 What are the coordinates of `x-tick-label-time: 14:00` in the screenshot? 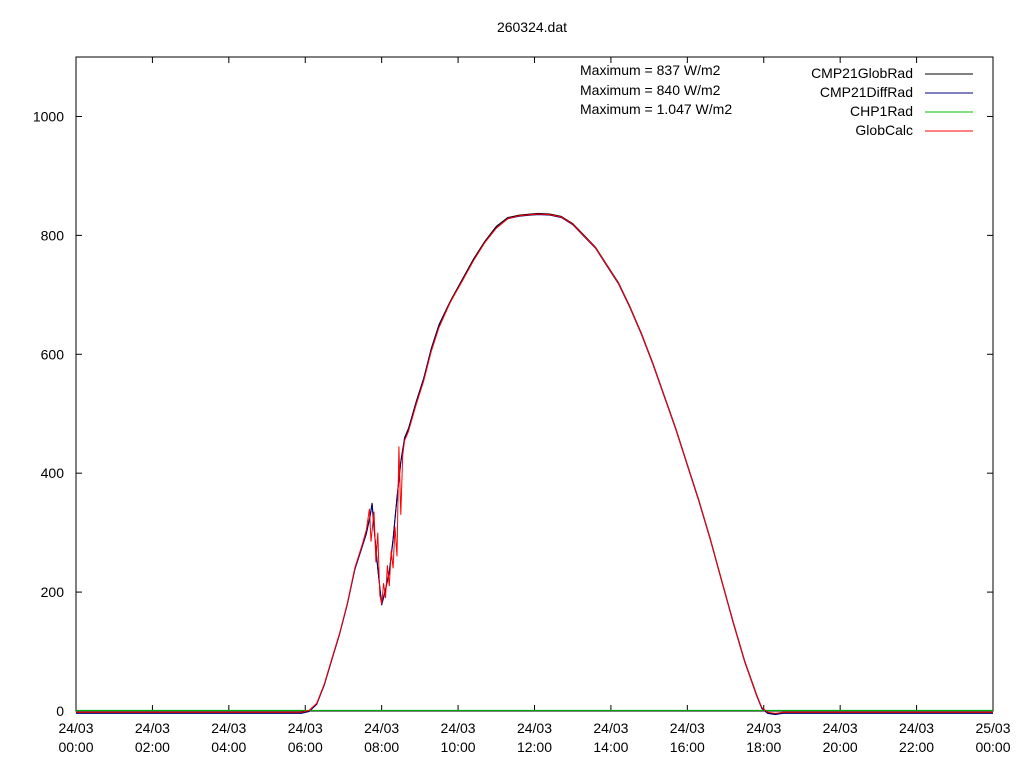 It's located at (610, 747).